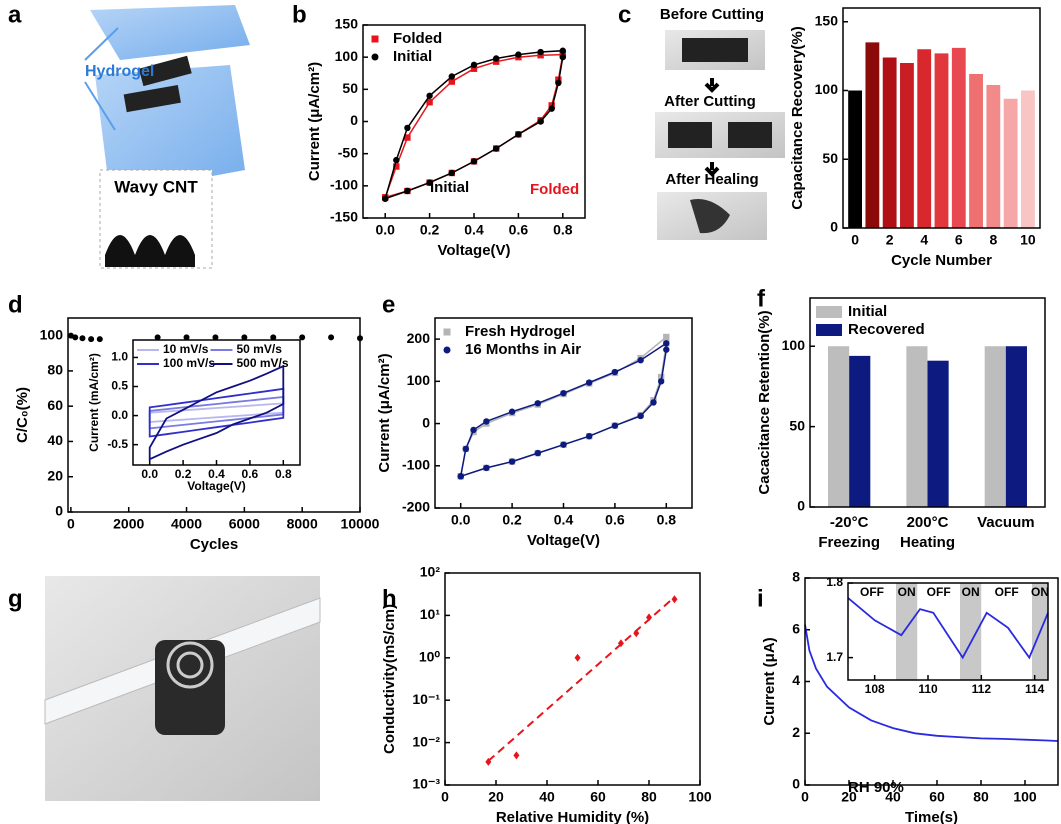  I want to click on y-tick-label: -200, so click(416, 507).